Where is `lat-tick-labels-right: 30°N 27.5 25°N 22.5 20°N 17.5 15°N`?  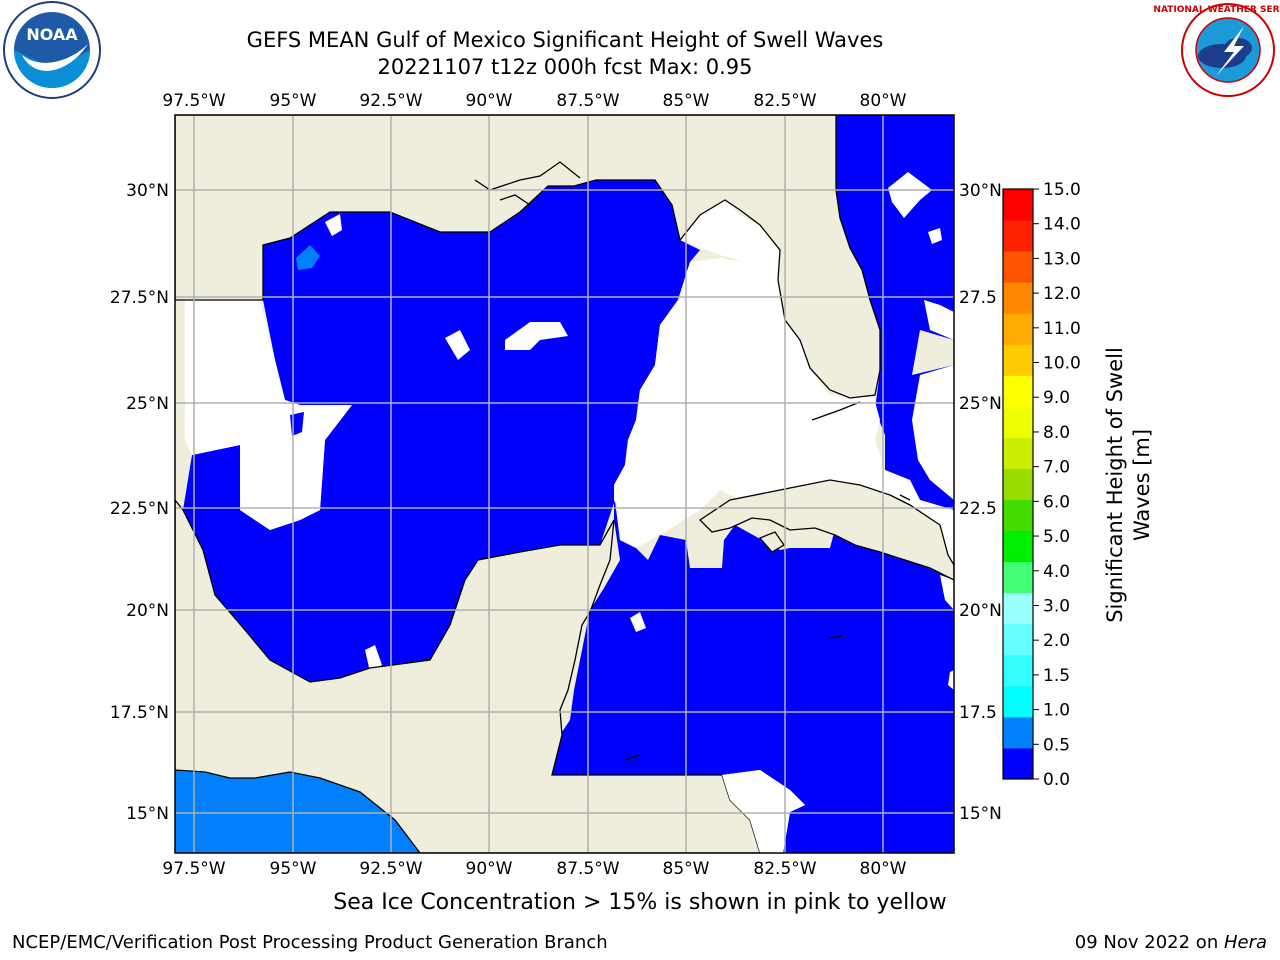
lat-tick-labels-right: 30°N 27.5 25°N 22.5 20°N 17.5 15°N is located at coordinates (980, 502).